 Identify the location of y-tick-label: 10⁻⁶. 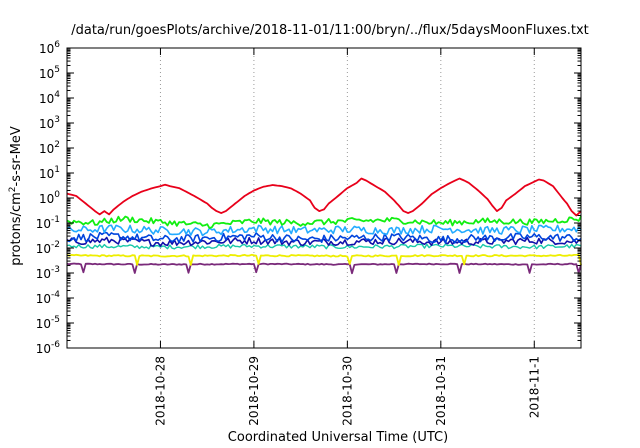
(48, 348).